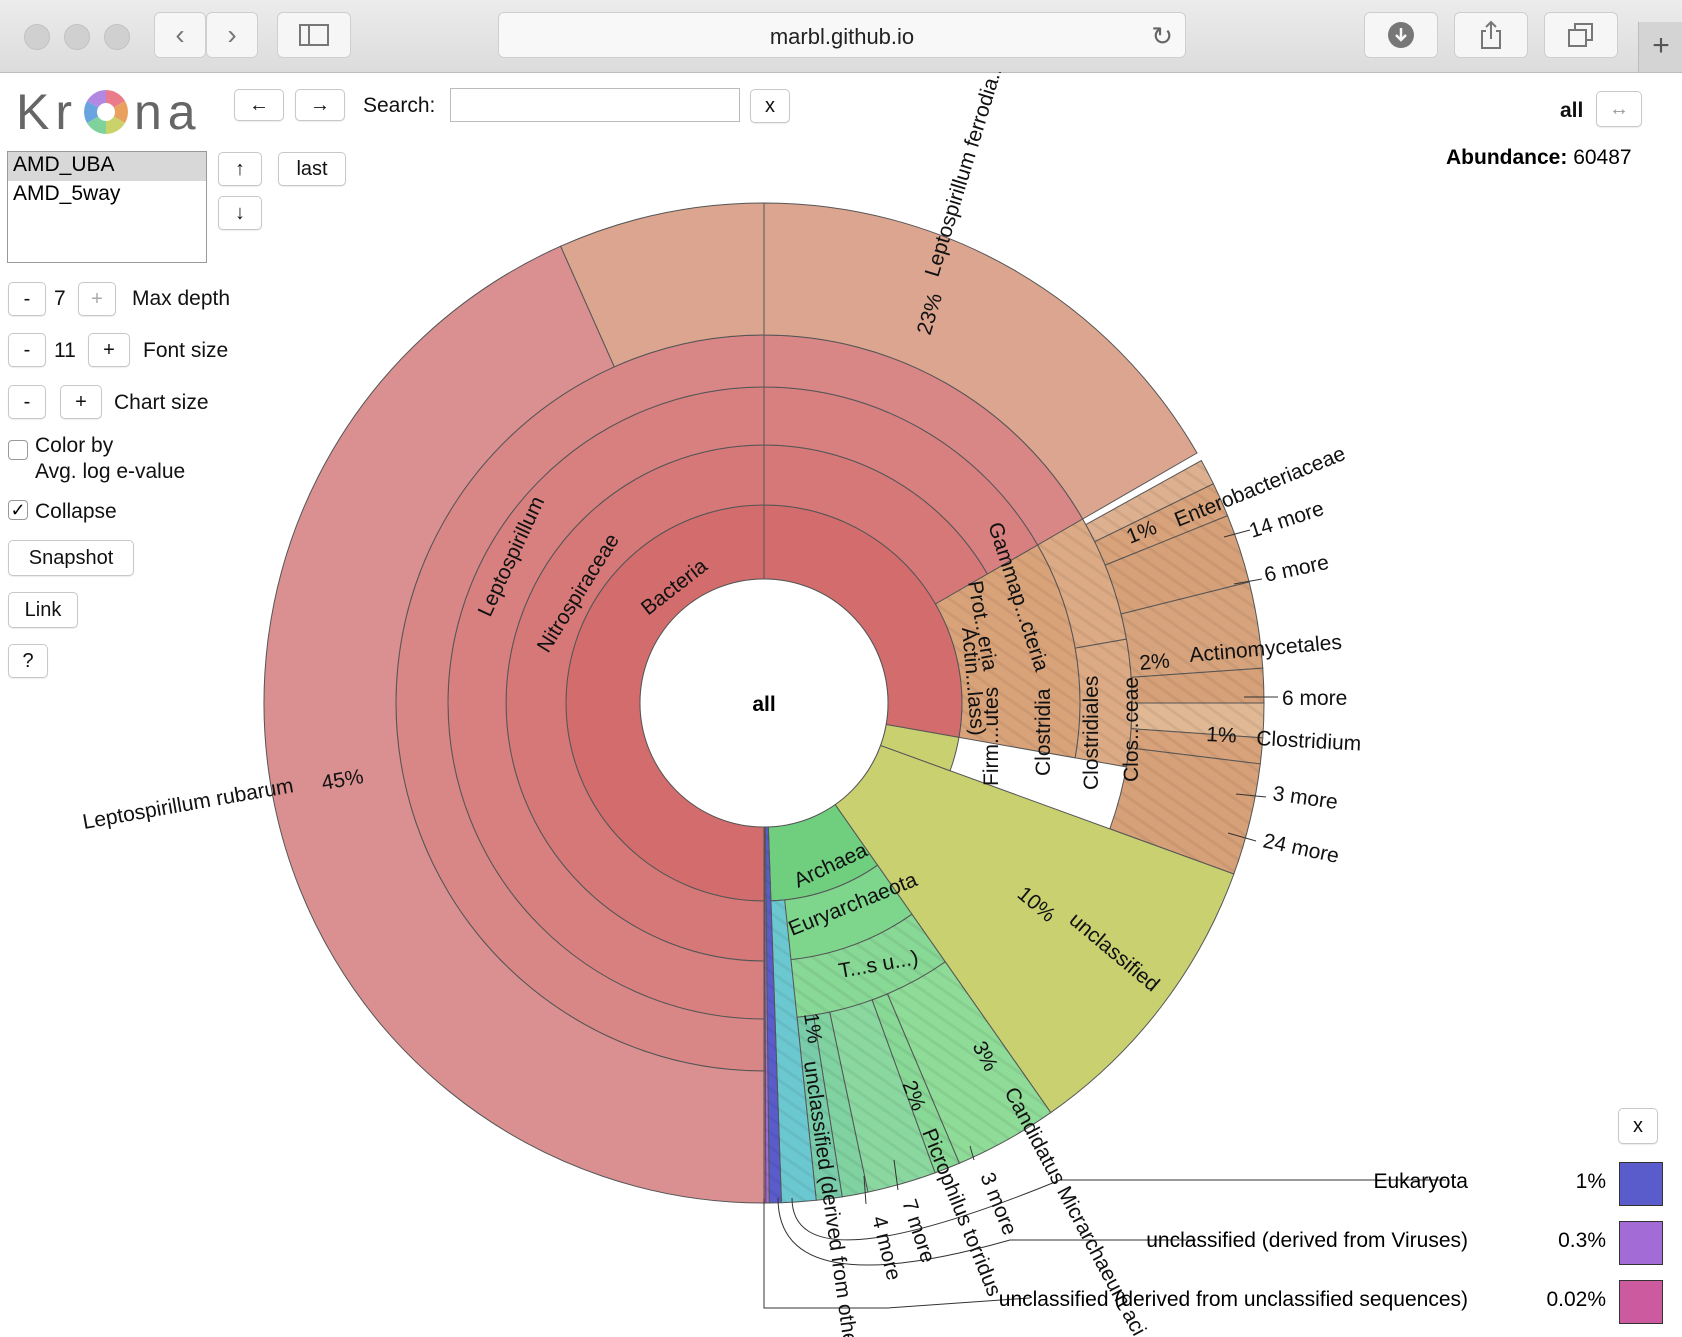 The image size is (1682, 1337). What do you see at coordinates (1307, 1240) in the screenshot?
I see `legend-label: unclassified (derived from Viruses)` at bounding box center [1307, 1240].